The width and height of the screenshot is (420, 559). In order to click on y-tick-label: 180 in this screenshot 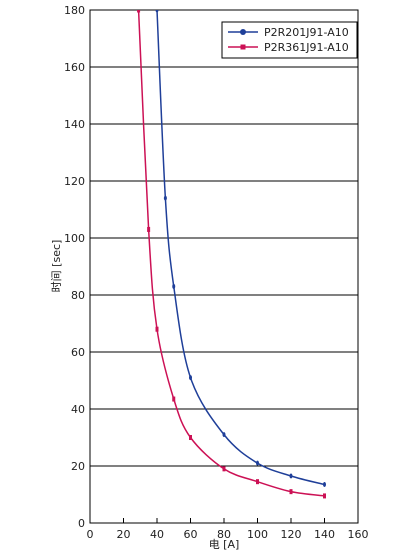, I will do `click(74, 10)`.